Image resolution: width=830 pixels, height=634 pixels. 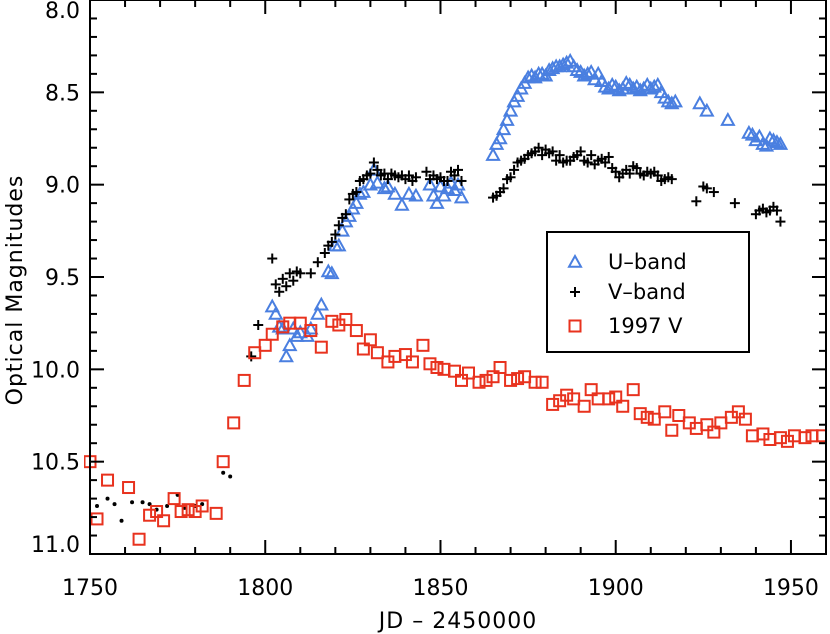 I want to click on x-tick-label: 1750, so click(x=90, y=588).